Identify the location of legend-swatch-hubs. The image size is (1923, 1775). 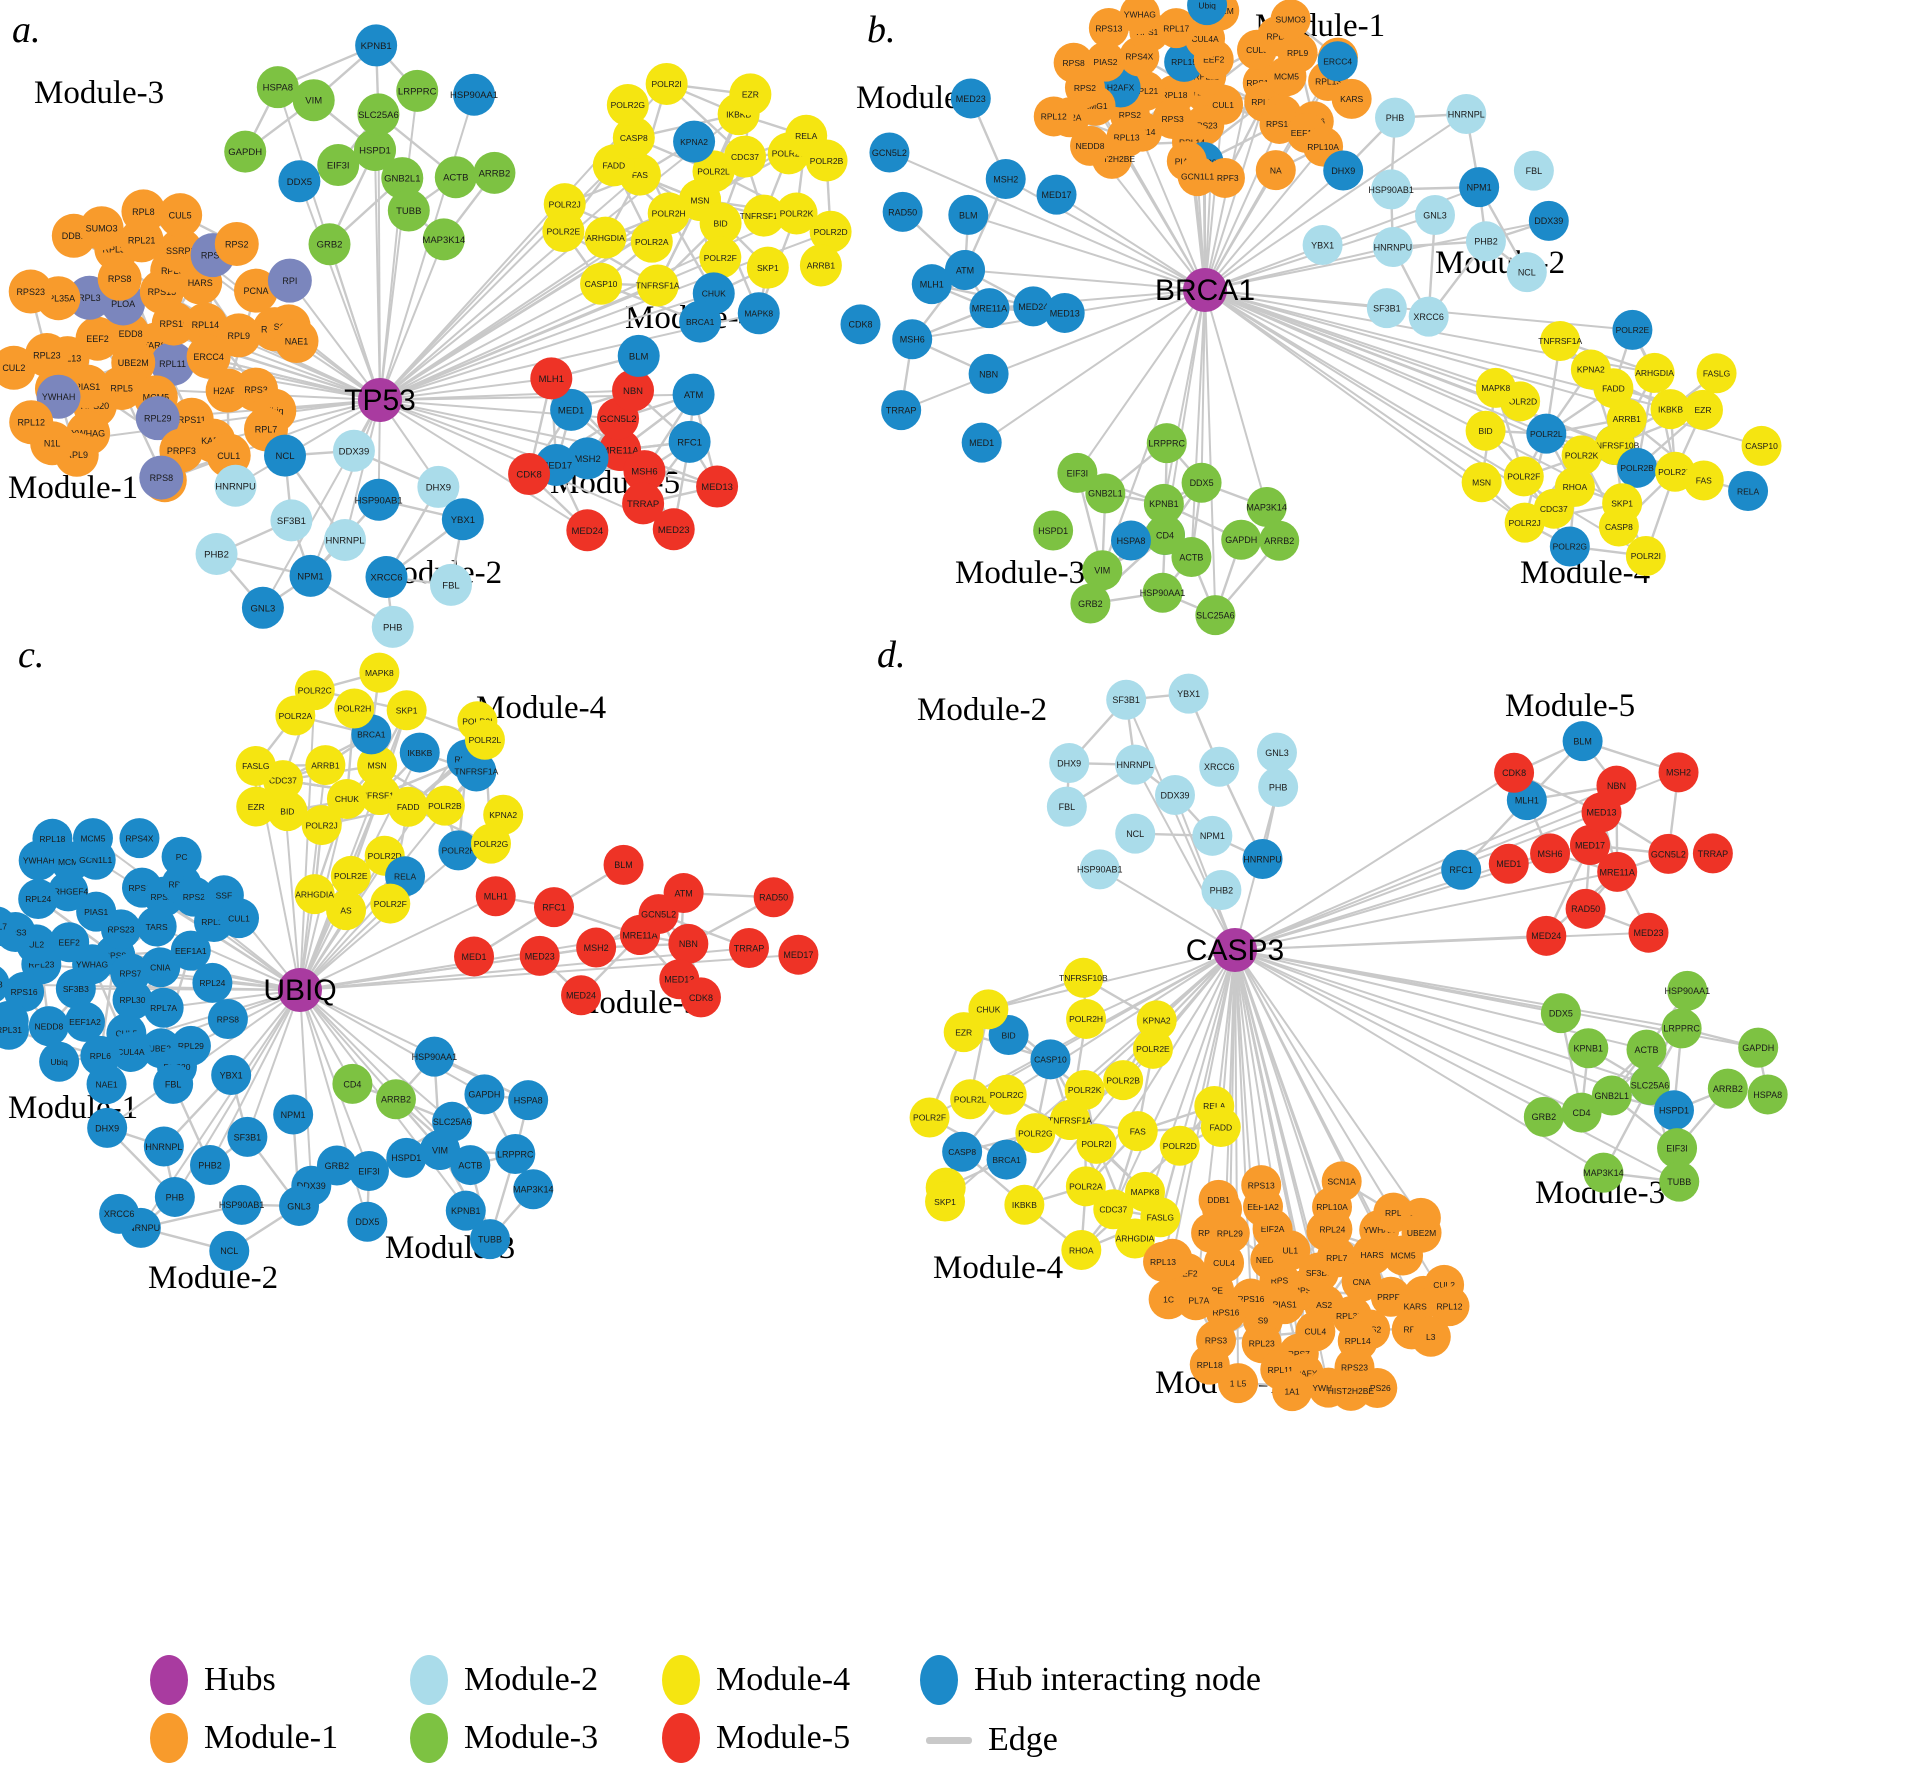
(169, 1680).